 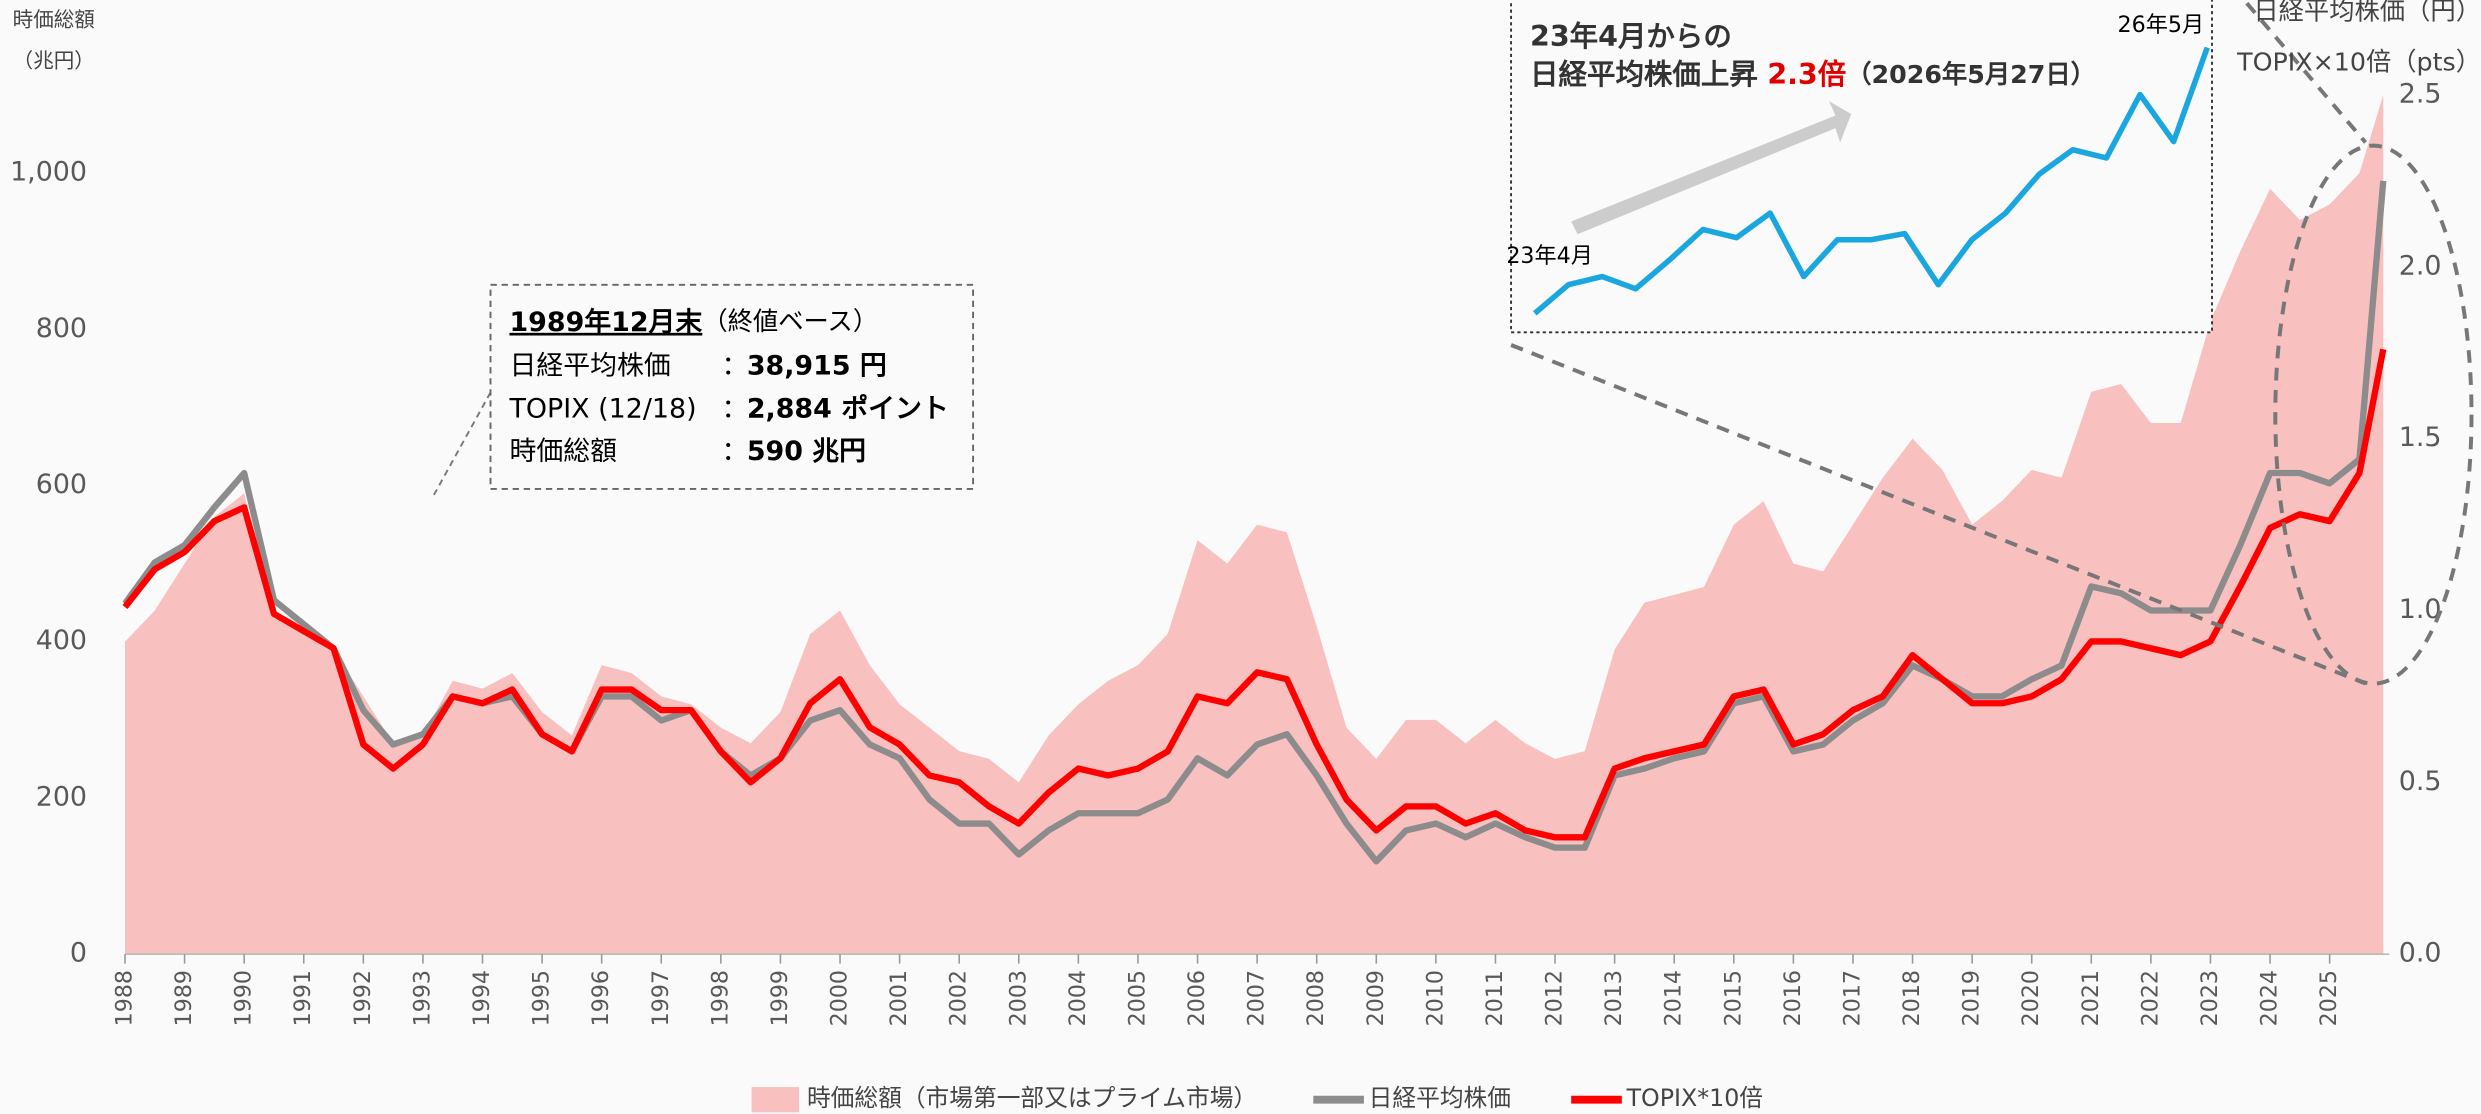 I want to click on y-tick-label: 600, so click(x=61, y=484).